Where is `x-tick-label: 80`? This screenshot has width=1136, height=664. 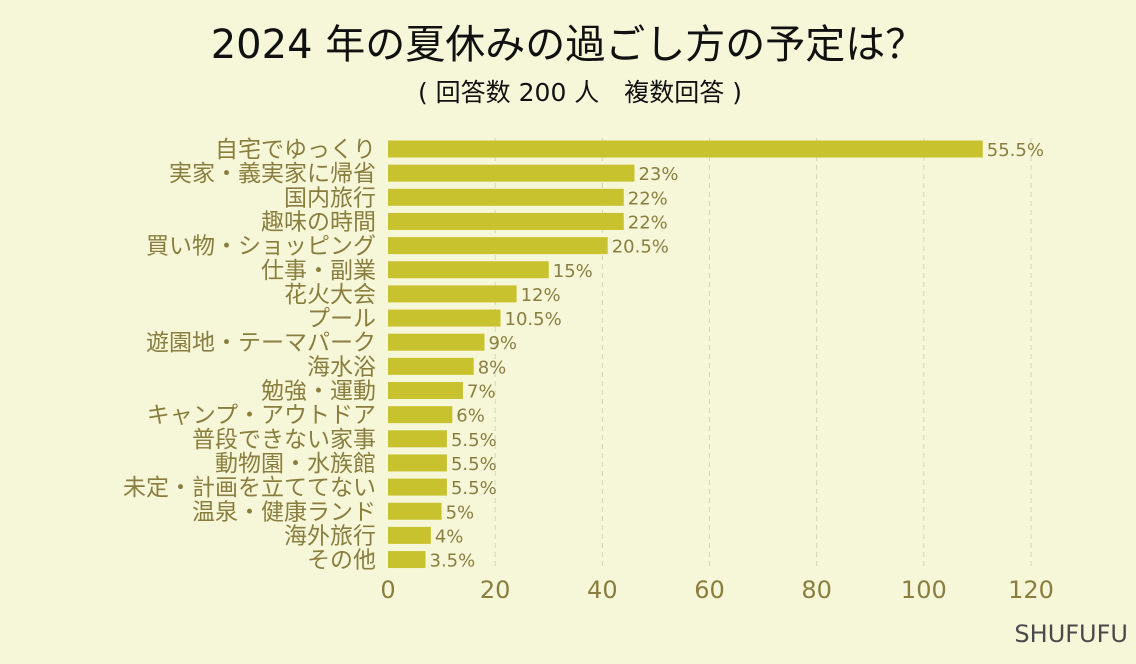
x-tick-label: 80 is located at coordinates (816, 590).